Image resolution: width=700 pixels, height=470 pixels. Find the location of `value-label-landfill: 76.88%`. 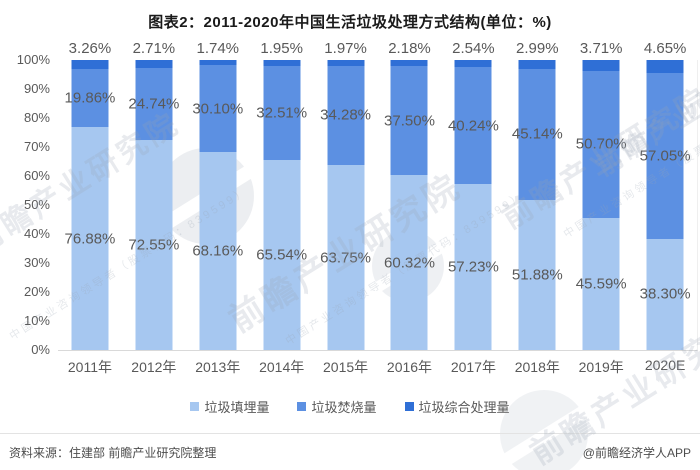

value-label-landfill: 76.88% is located at coordinates (90, 239).